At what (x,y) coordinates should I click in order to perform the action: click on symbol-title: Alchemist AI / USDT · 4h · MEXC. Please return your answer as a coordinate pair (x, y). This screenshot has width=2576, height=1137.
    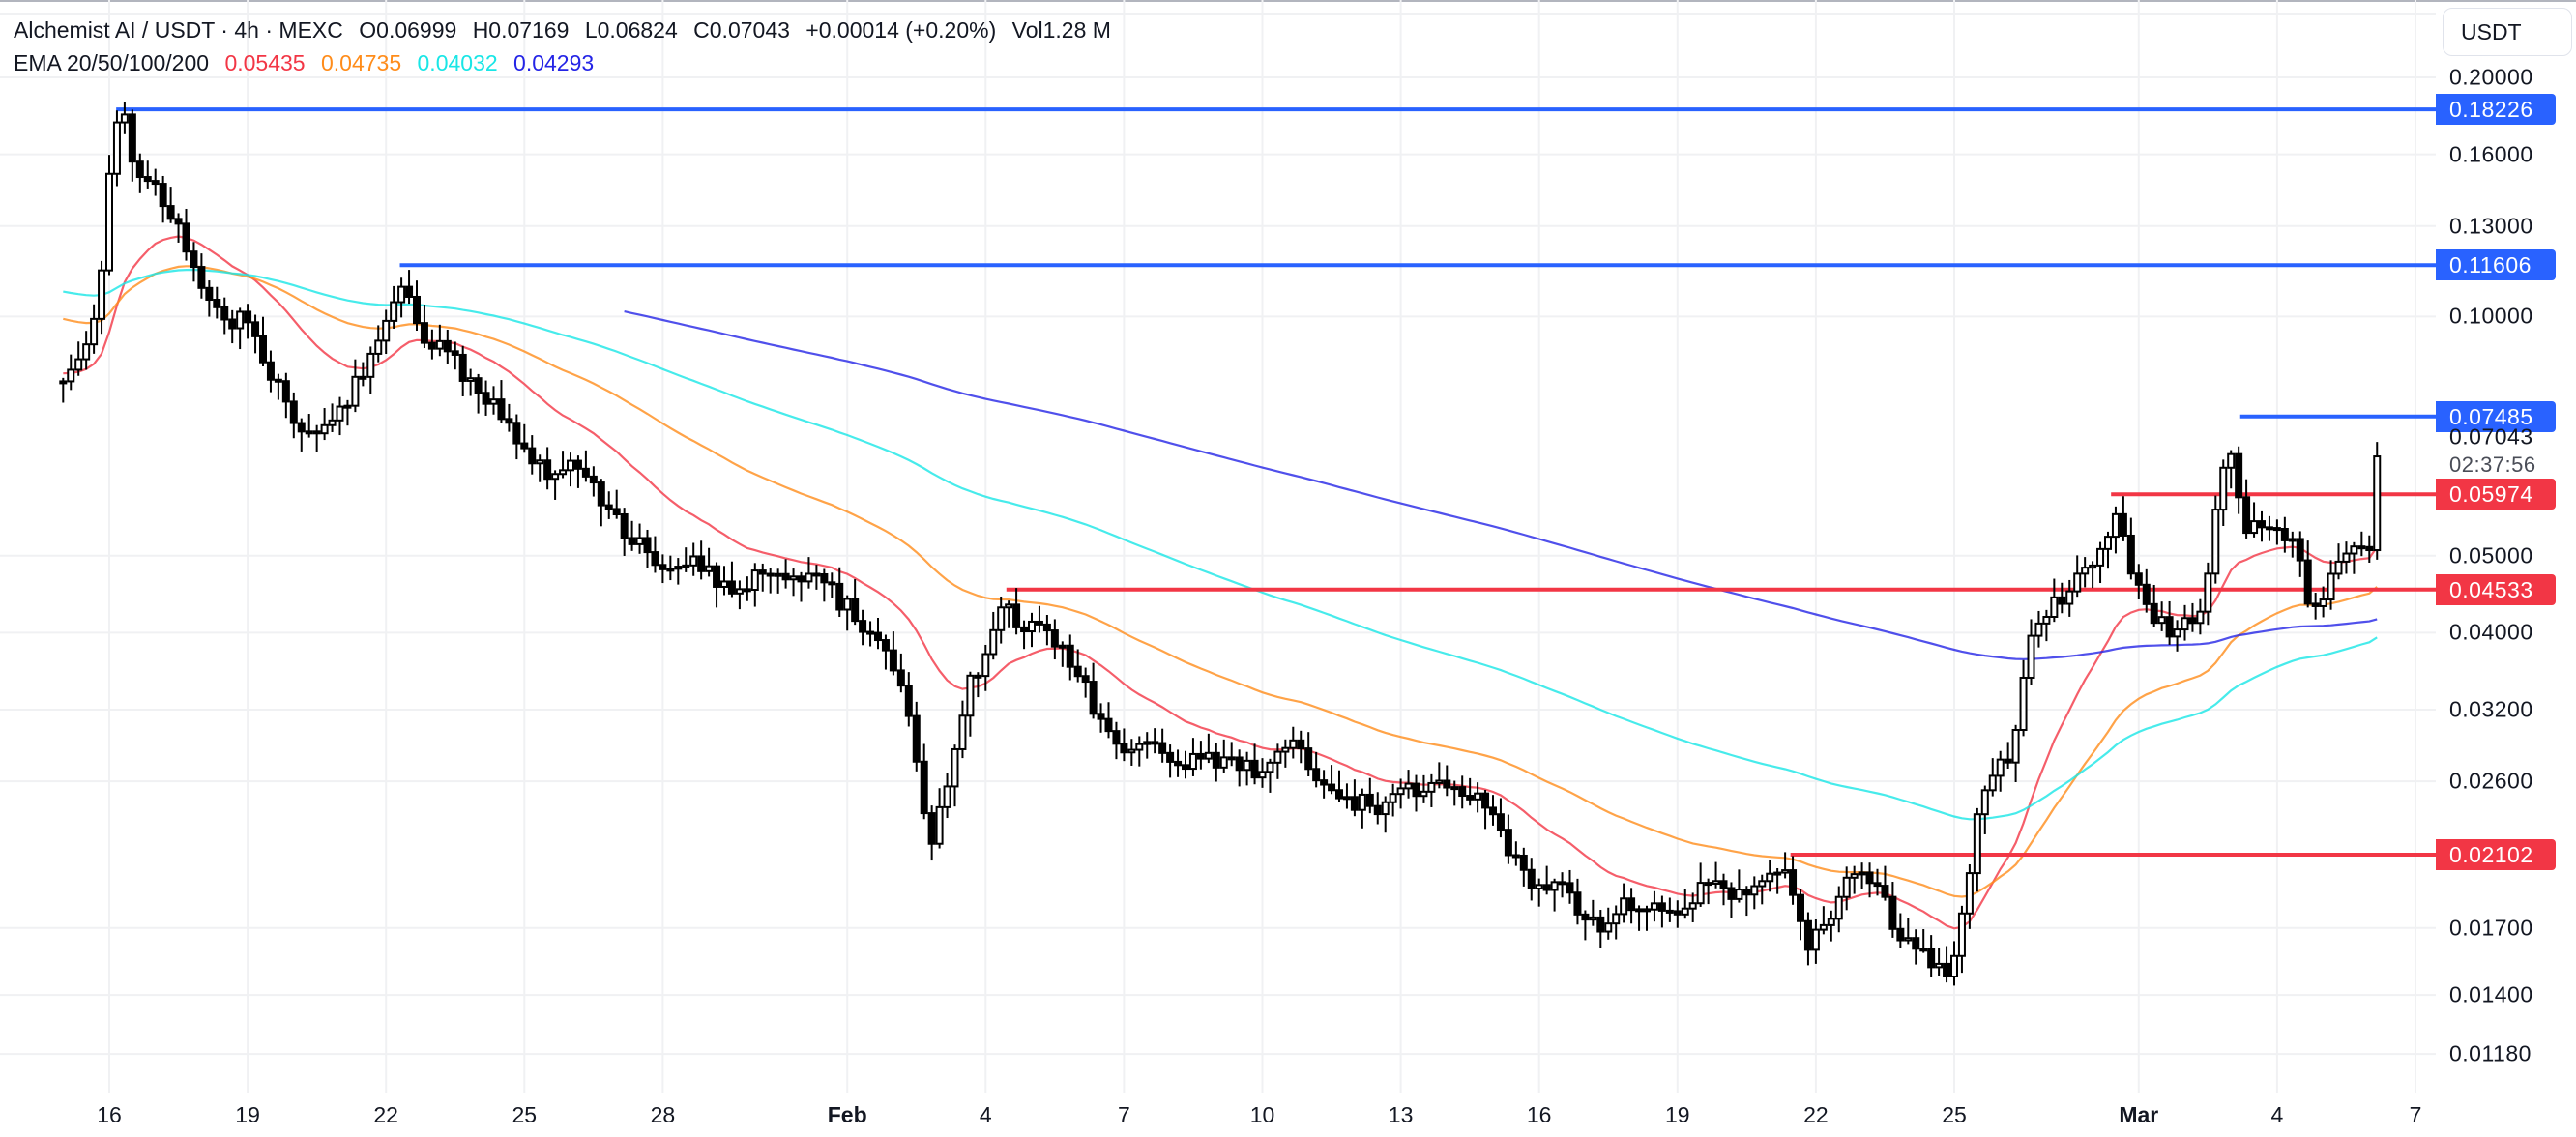
    Looking at the image, I should click on (178, 30).